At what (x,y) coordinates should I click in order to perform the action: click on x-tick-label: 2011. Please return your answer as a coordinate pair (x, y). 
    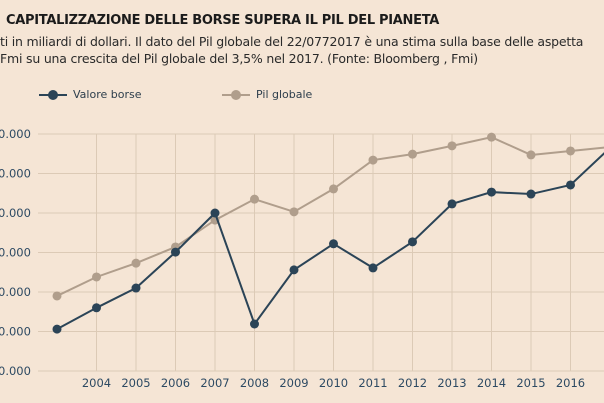
    Looking at the image, I should click on (372, 383).